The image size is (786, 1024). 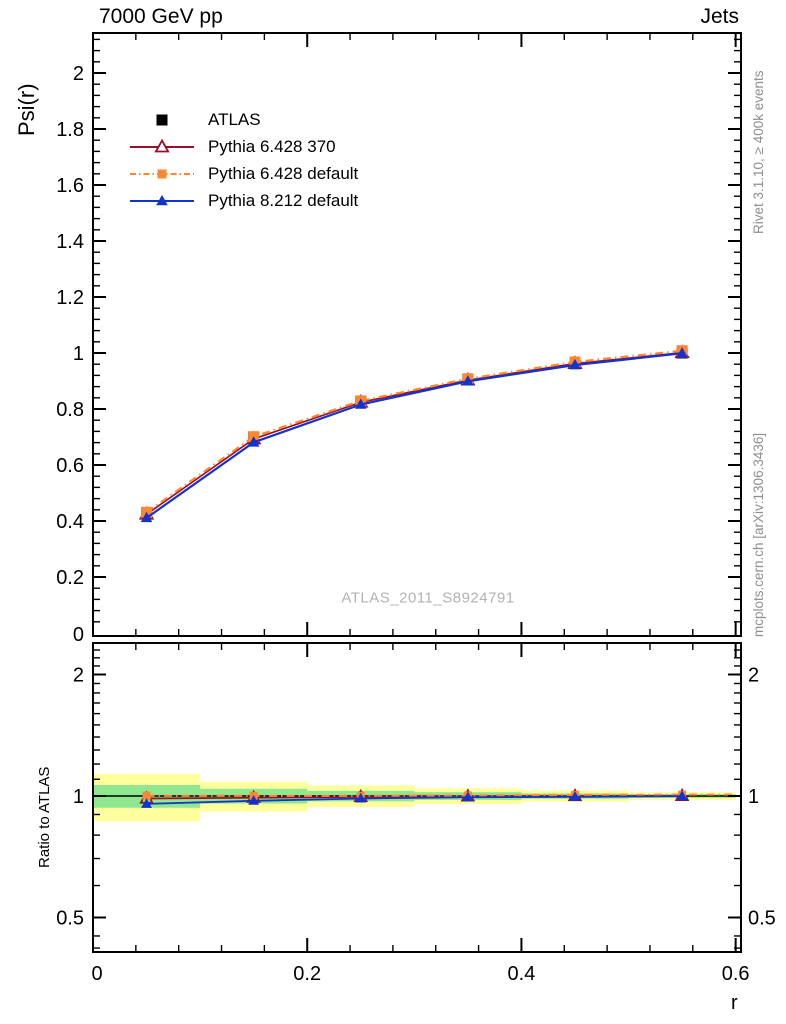 What do you see at coordinates (414, 799) in the screenshot?
I see `ratio-series` at bounding box center [414, 799].